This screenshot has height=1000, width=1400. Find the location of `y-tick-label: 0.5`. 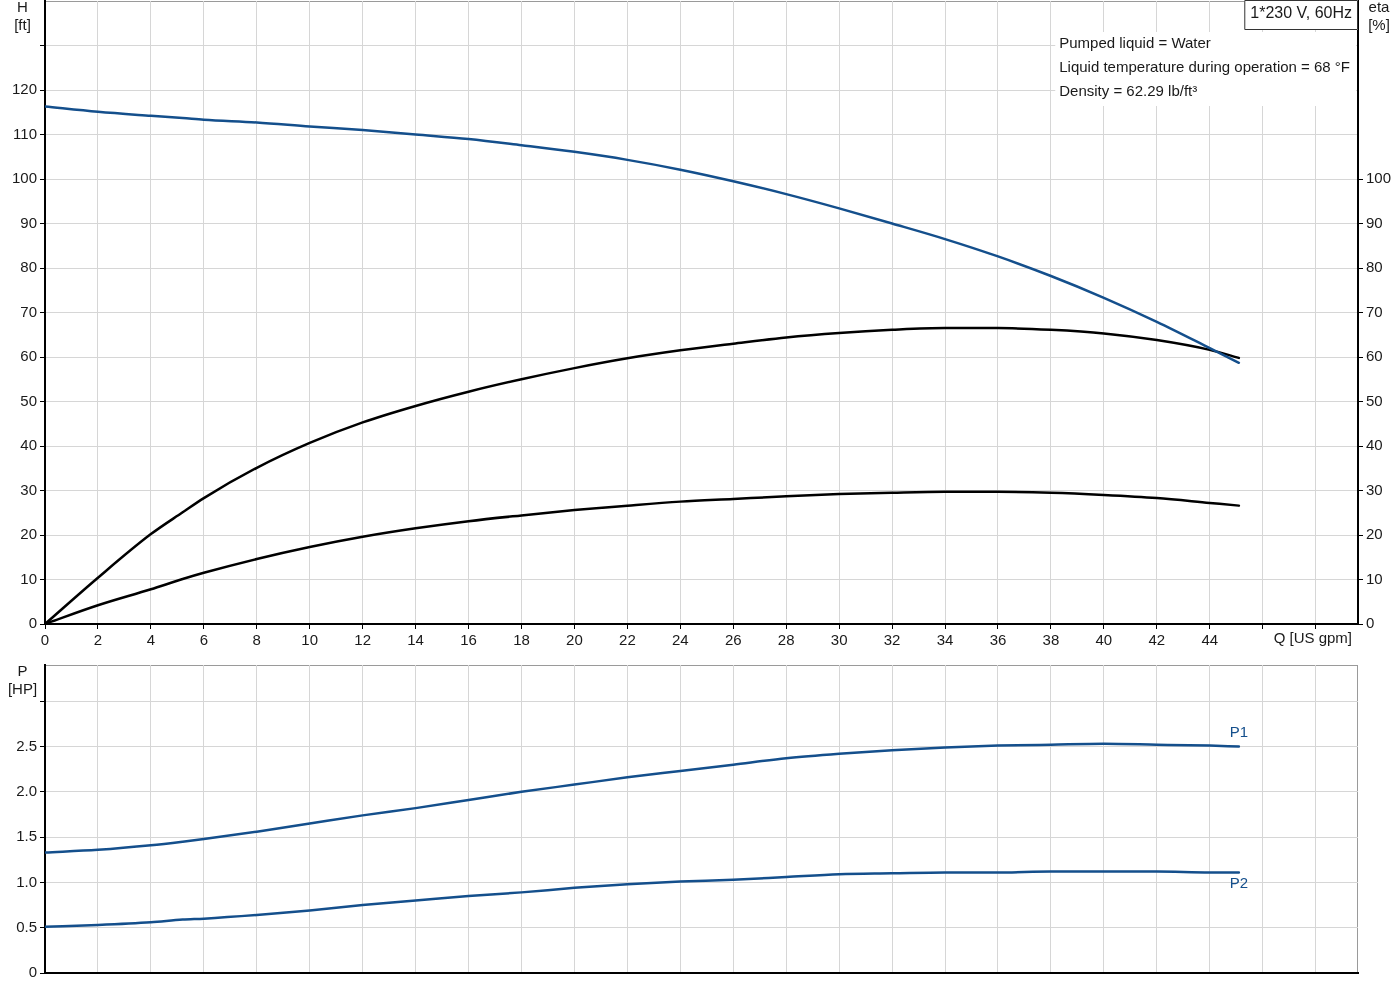

y-tick-label: 0.5 is located at coordinates (26, 926).